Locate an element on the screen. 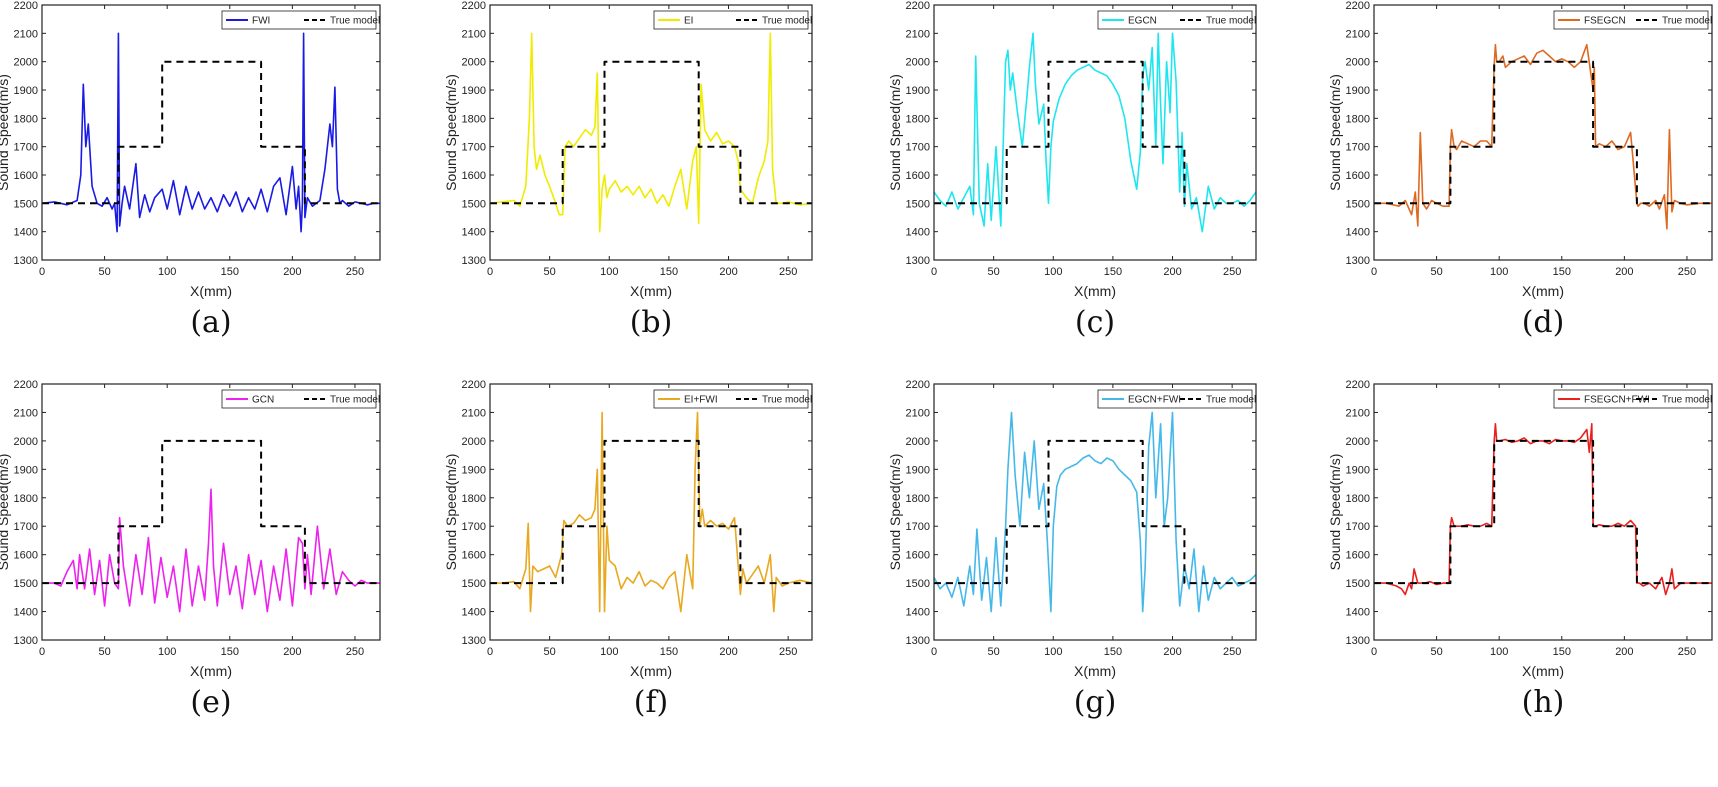 Image resolution: width=1718 pixels, height=787 pixels. legend: FSEGCN True model is located at coordinates (1632, 20).